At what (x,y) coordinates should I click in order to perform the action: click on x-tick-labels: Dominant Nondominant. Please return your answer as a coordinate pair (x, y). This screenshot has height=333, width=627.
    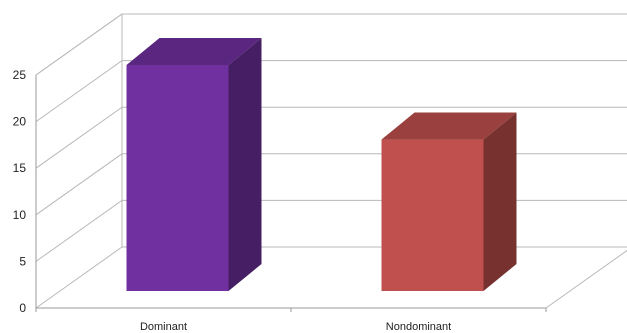
    Looking at the image, I should click on (295, 327).